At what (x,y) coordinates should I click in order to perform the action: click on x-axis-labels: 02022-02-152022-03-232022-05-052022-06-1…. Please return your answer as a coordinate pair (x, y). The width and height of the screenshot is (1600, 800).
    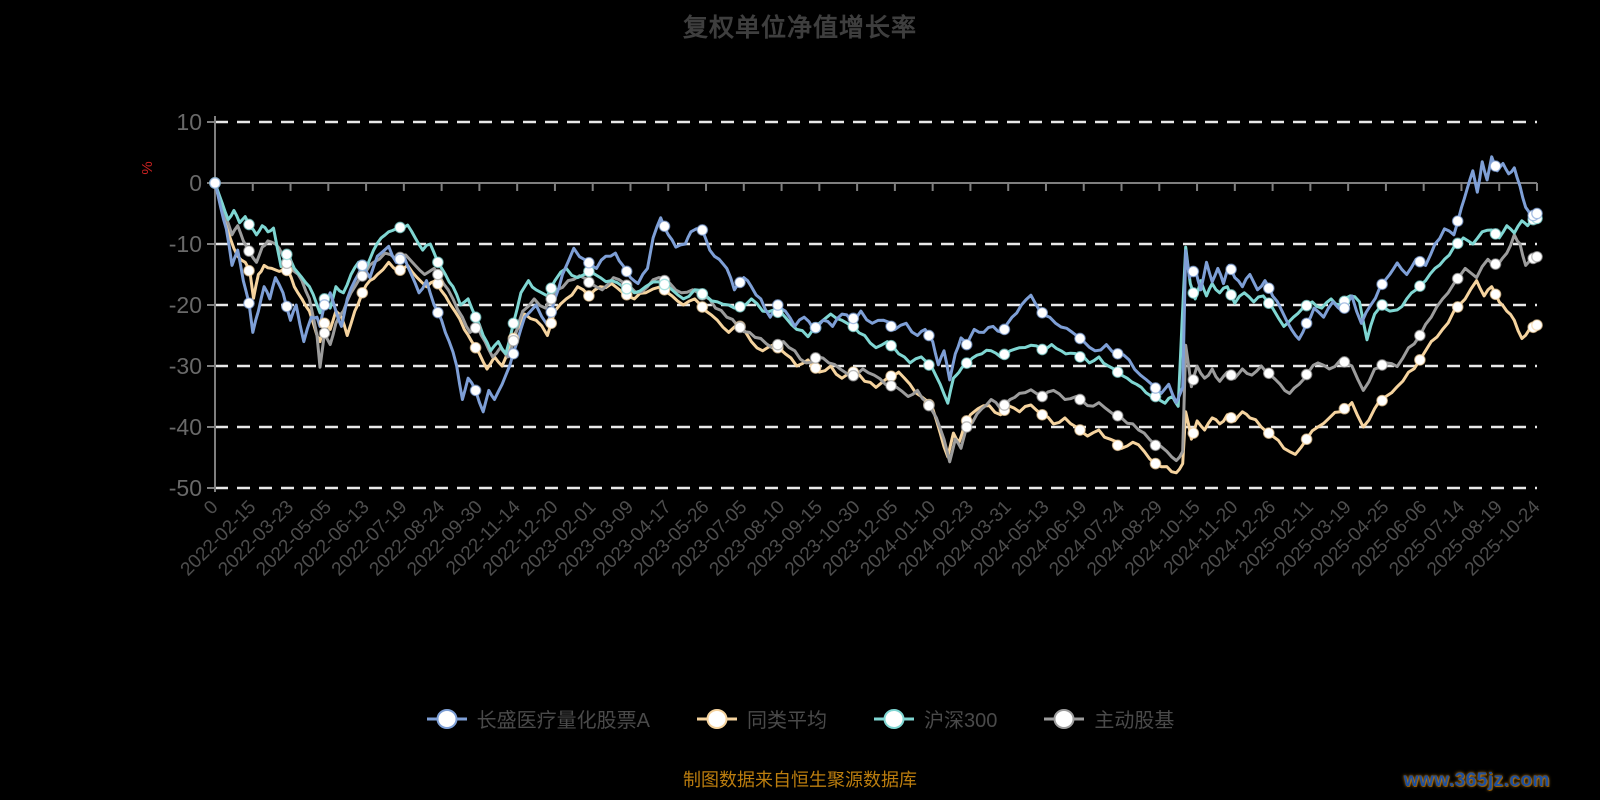
    Looking at the image, I should click on (861, 538).